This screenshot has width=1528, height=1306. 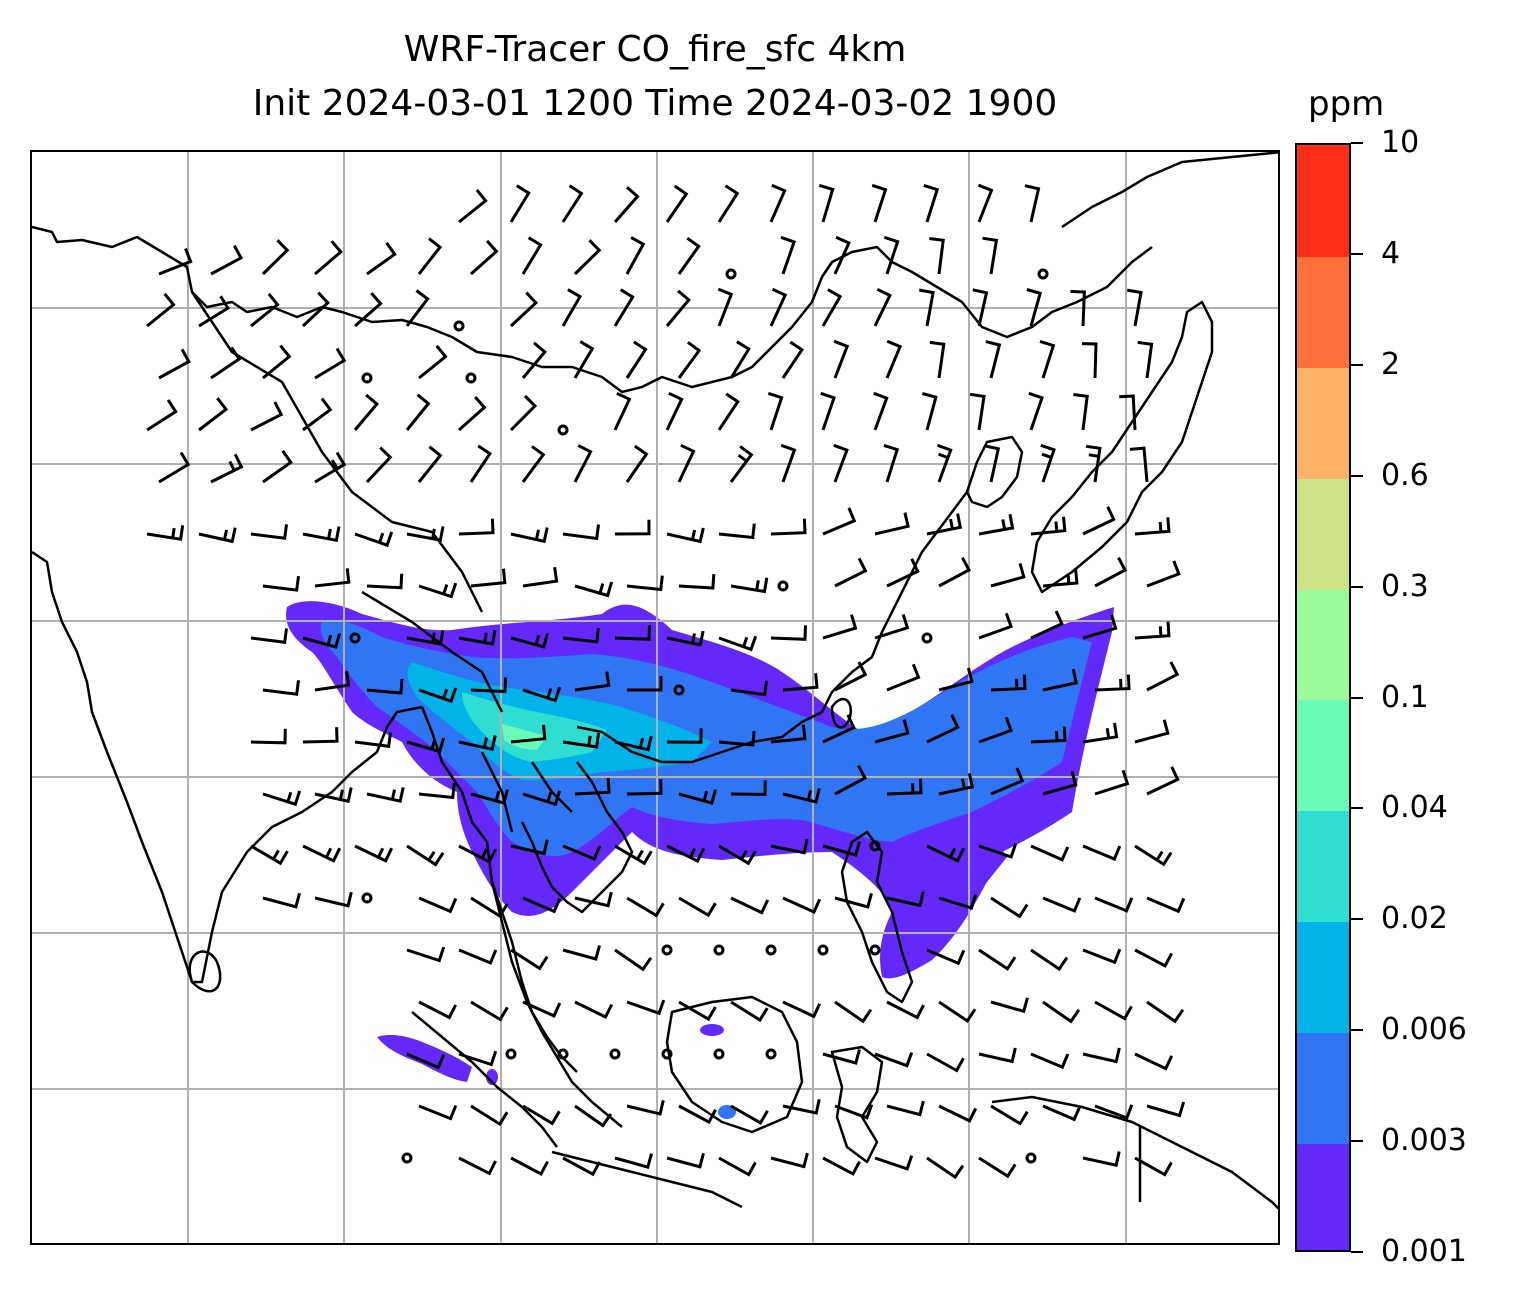 I want to click on colorbar-tick-label: 2, so click(x=1391, y=364).